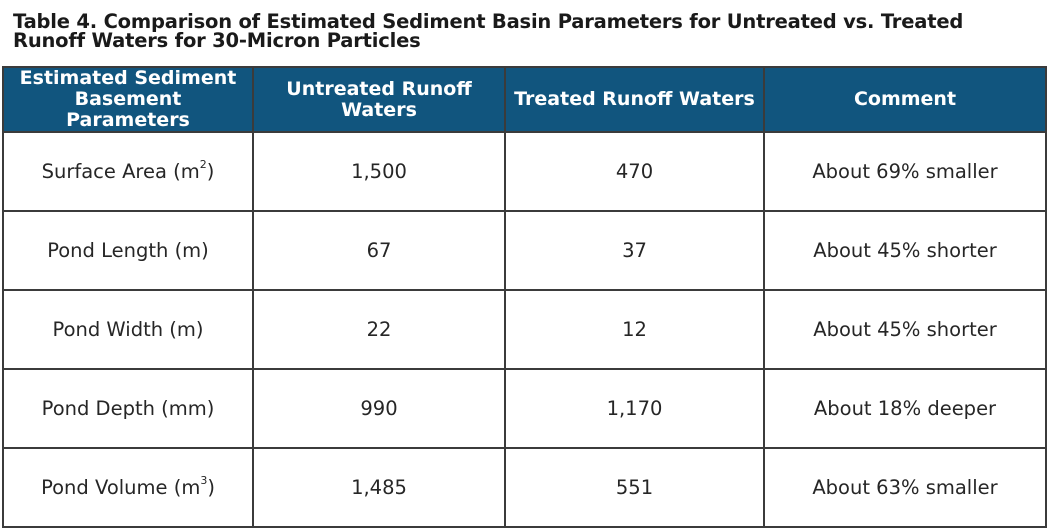 The height and width of the screenshot is (528, 1050). What do you see at coordinates (128, 329) in the screenshot?
I see `cell-parameter: Pond Width (m)` at bounding box center [128, 329].